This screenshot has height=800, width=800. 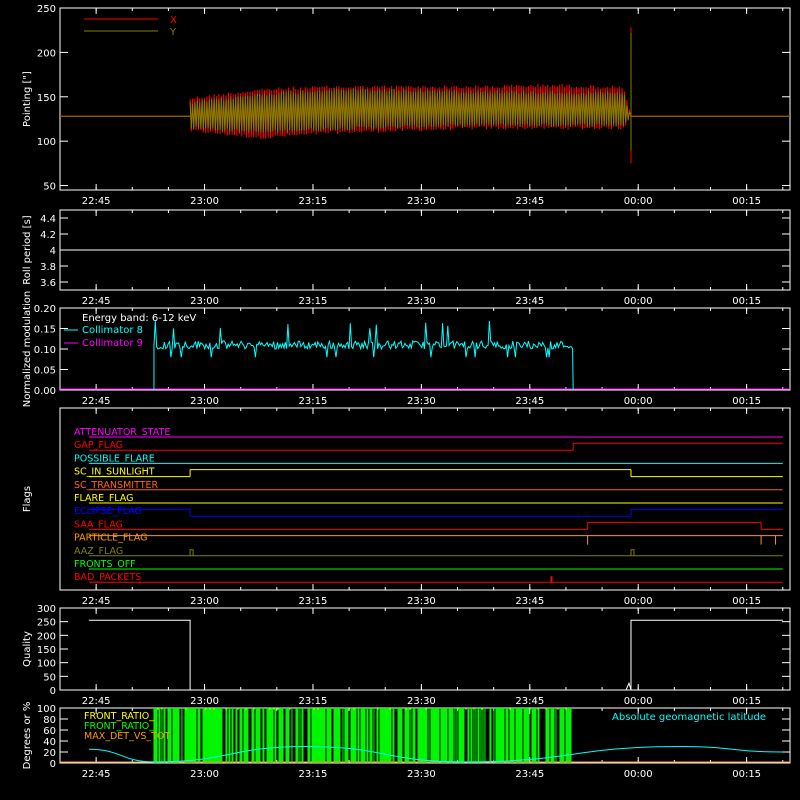 What do you see at coordinates (49, 742) in the screenshot?
I see `y-tick-label: 40` at bounding box center [49, 742].